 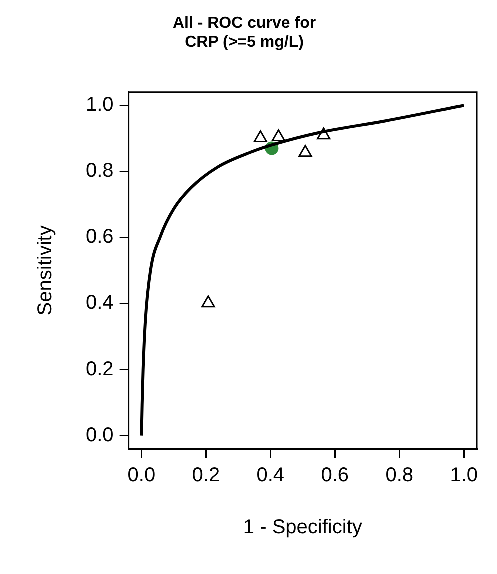 What do you see at coordinates (100, 435) in the screenshot?
I see `y-tick-label: 0.0` at bounding box center [100, 435].